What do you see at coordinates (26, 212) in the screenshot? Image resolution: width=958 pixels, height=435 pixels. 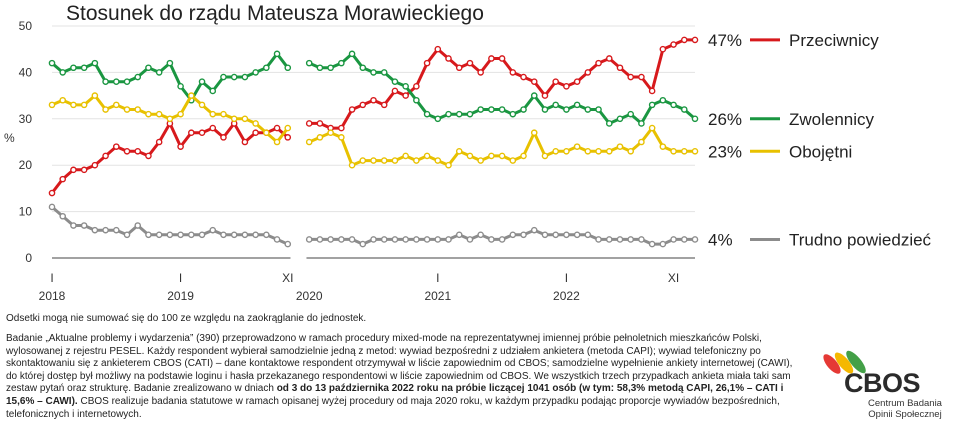 I see `y-tick-label-10: 10` at bounding box center [26, 212].